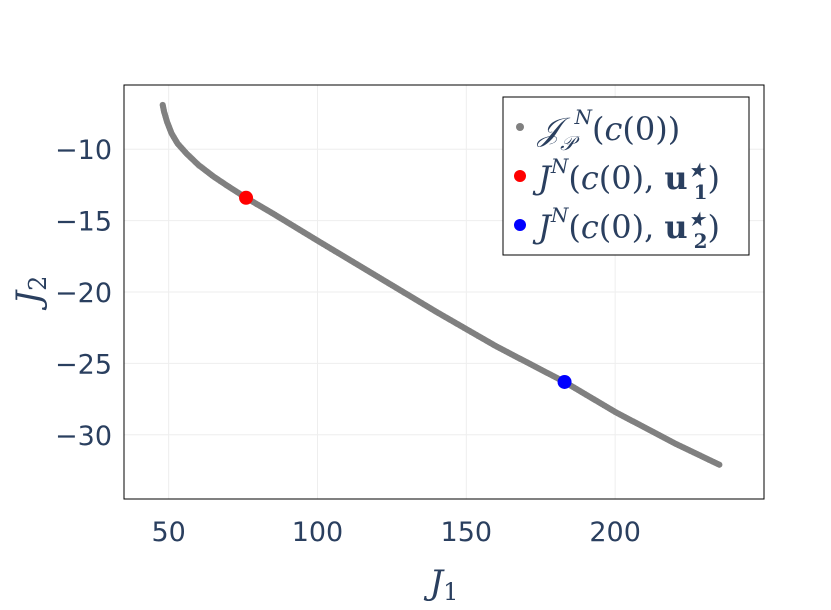  Describe the element at coordinates (83, 364) in the screenshot. I see `y-tick-label: −25` at that location.